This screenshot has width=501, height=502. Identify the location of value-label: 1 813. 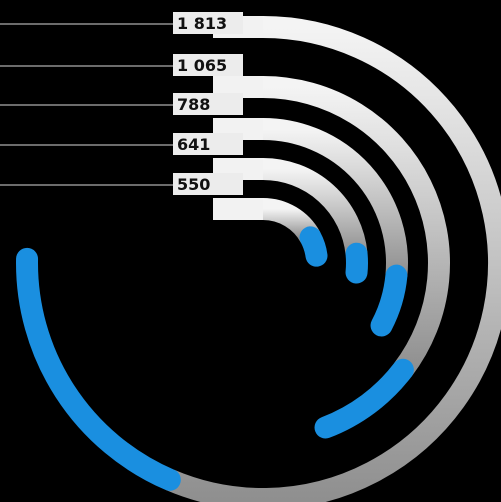
(202, 23).